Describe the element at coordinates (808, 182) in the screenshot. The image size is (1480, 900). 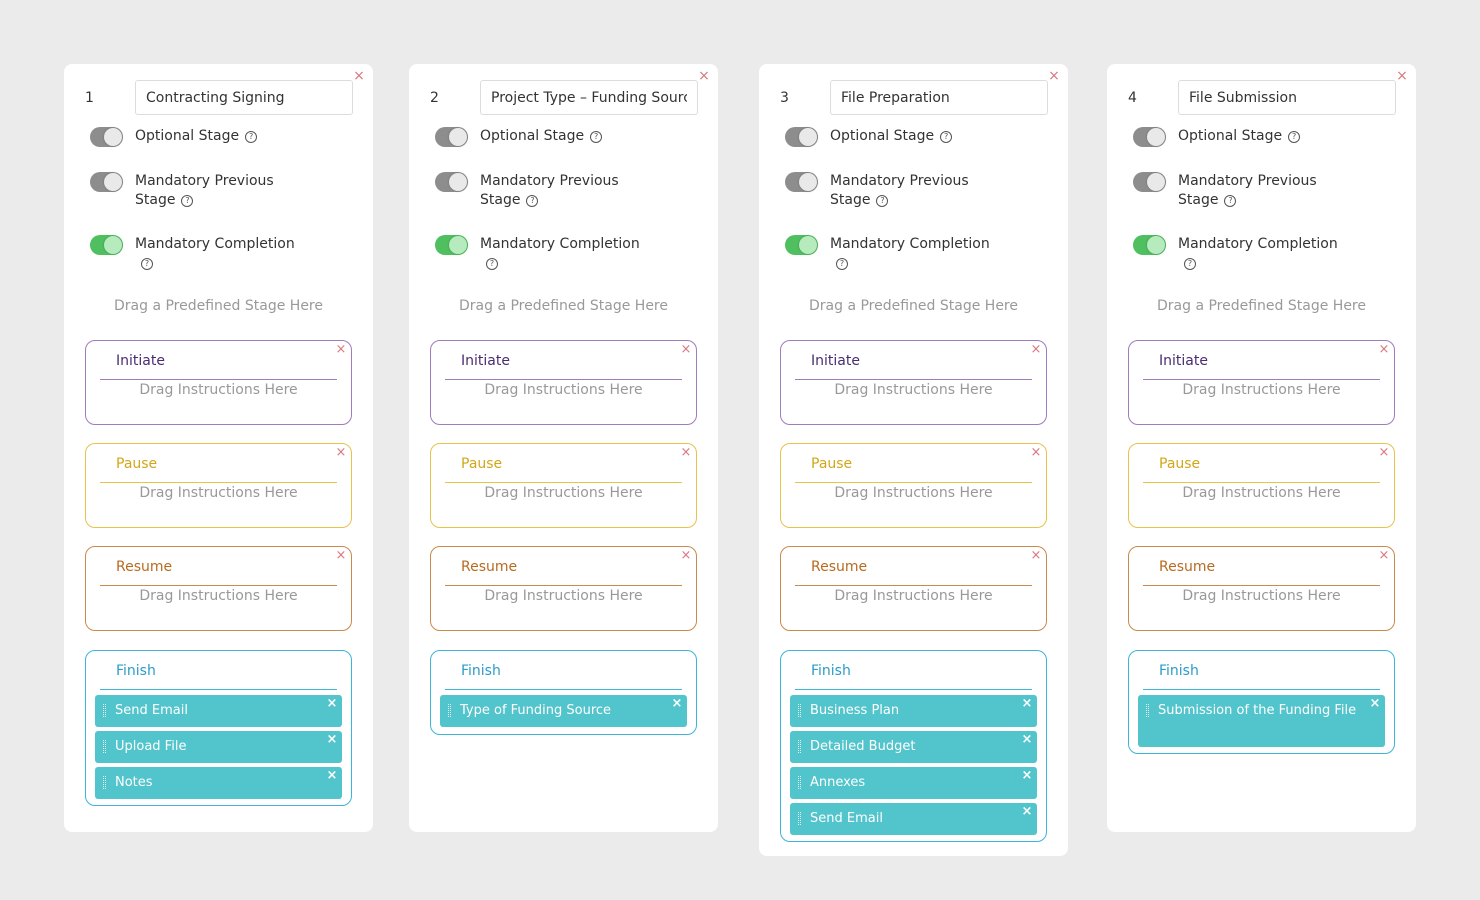
I see `toggle-knob` at that location.